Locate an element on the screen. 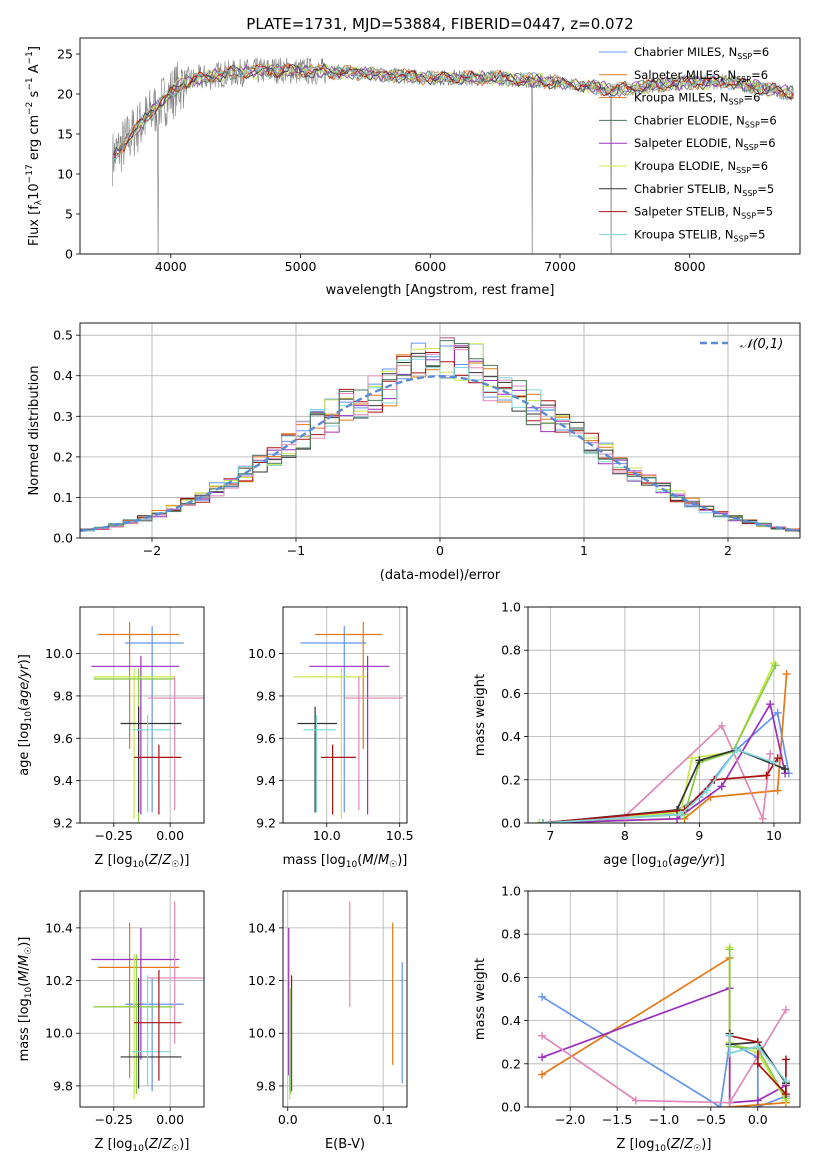 This screenshot has height=1170, width=819. x-tick-label: −1.0 is located at coordinates (664, 1119).